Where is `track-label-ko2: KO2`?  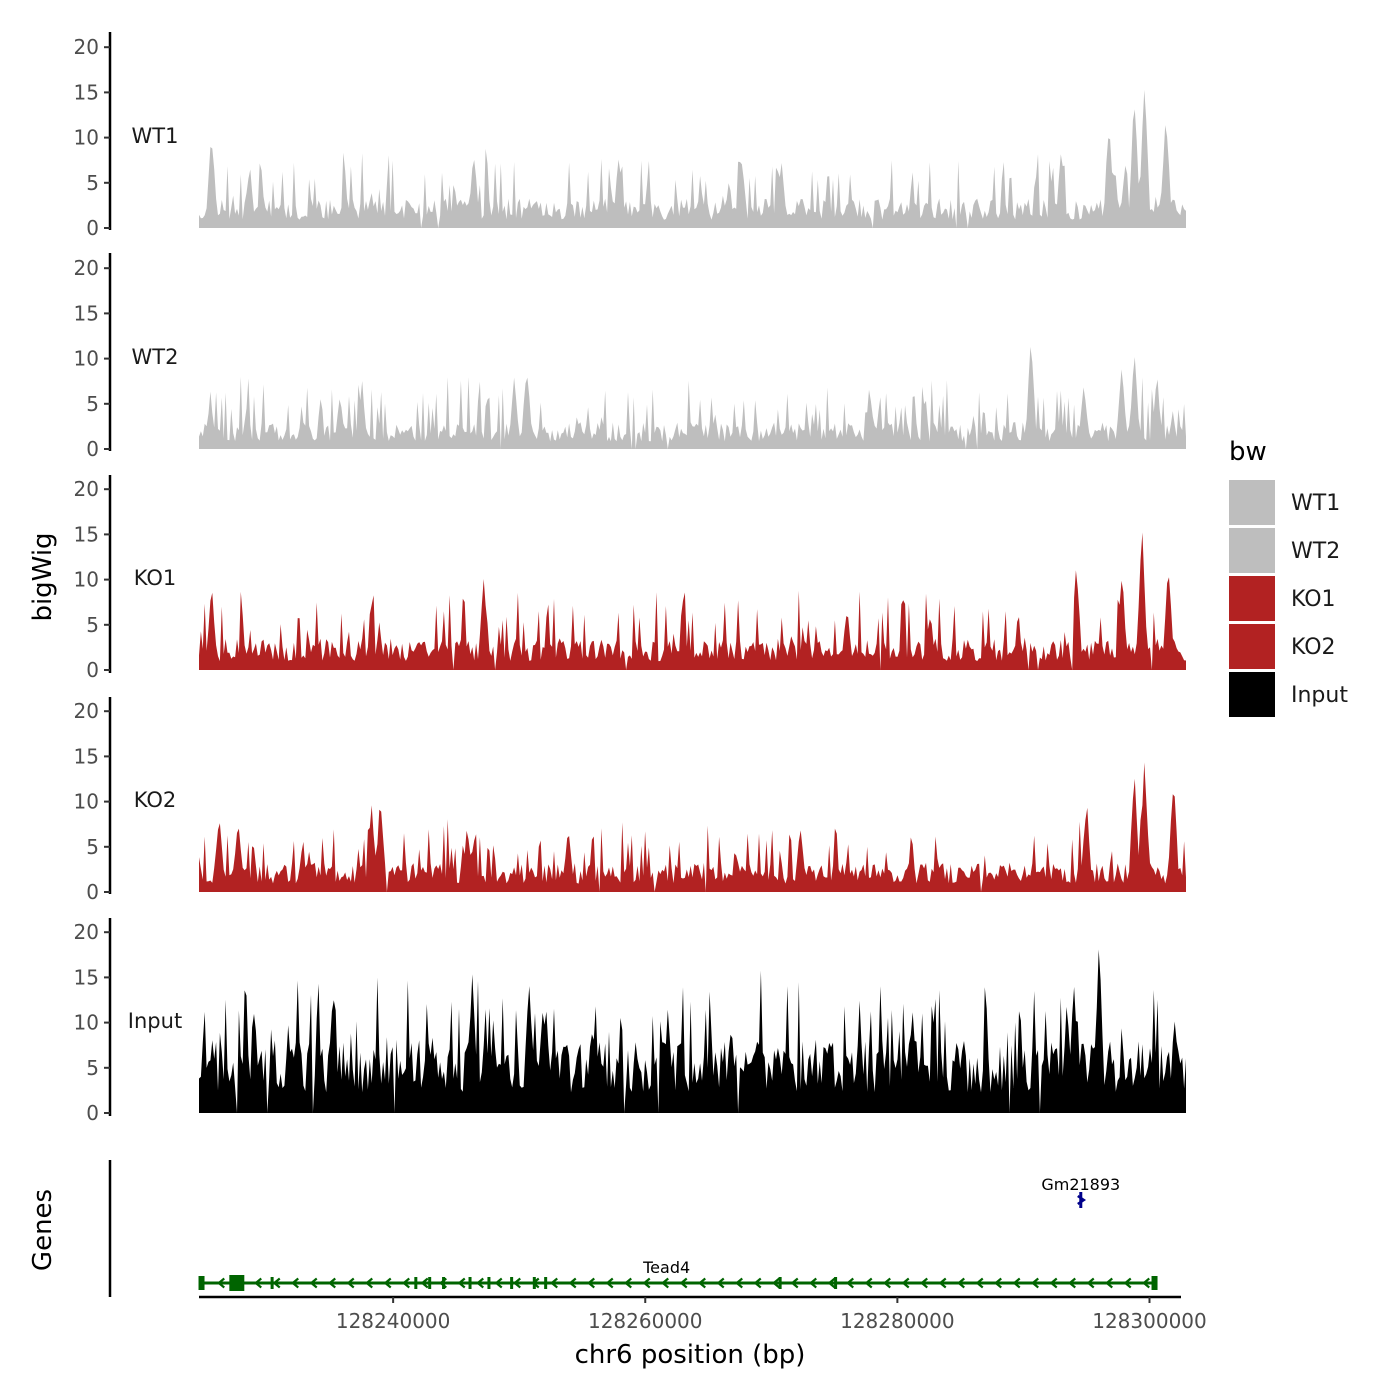 track-label-ko2: KO2 is located at coordinates (155, 800).